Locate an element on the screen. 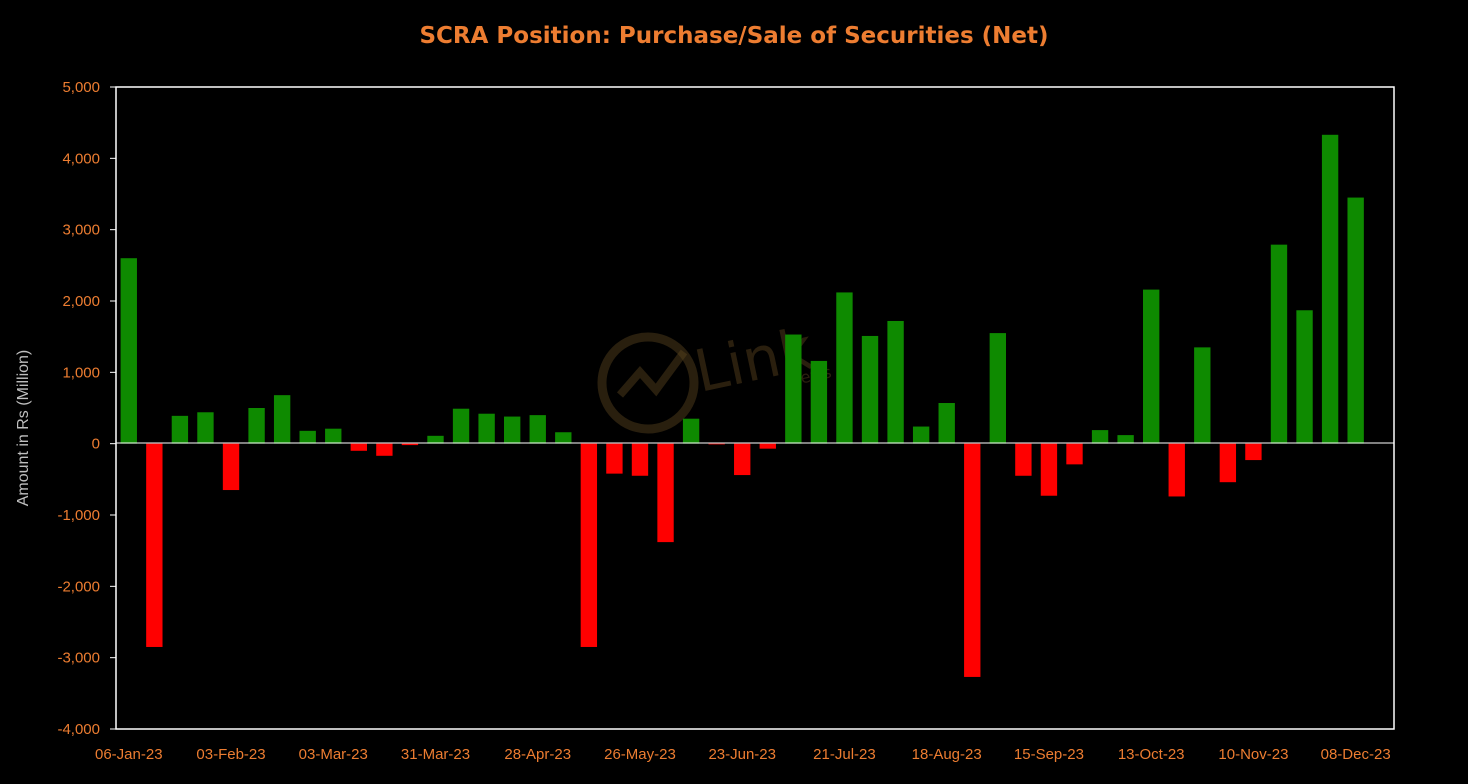 The image size is (1468, 784). x-tick-label: 23-Jun-23 is located at coordinates (742, 754).